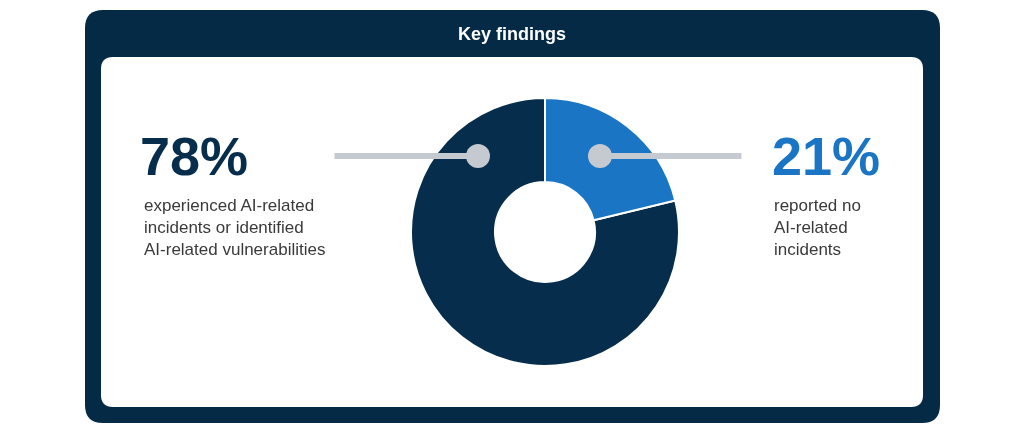 This screenshot has width=1024, height=433. I want to click on data-label: 21%, so click(825, 156).